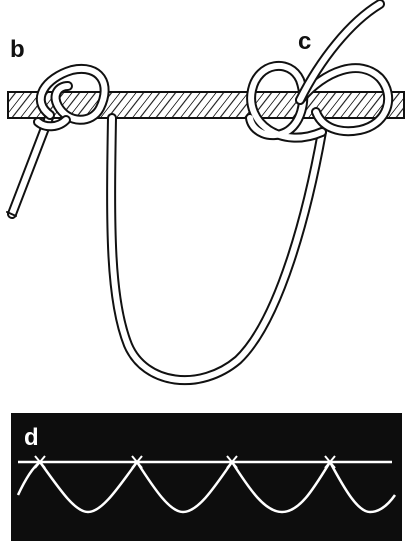 This screenshot has height=550, width=411. I want to click on hitch-b, so click(71, 97).